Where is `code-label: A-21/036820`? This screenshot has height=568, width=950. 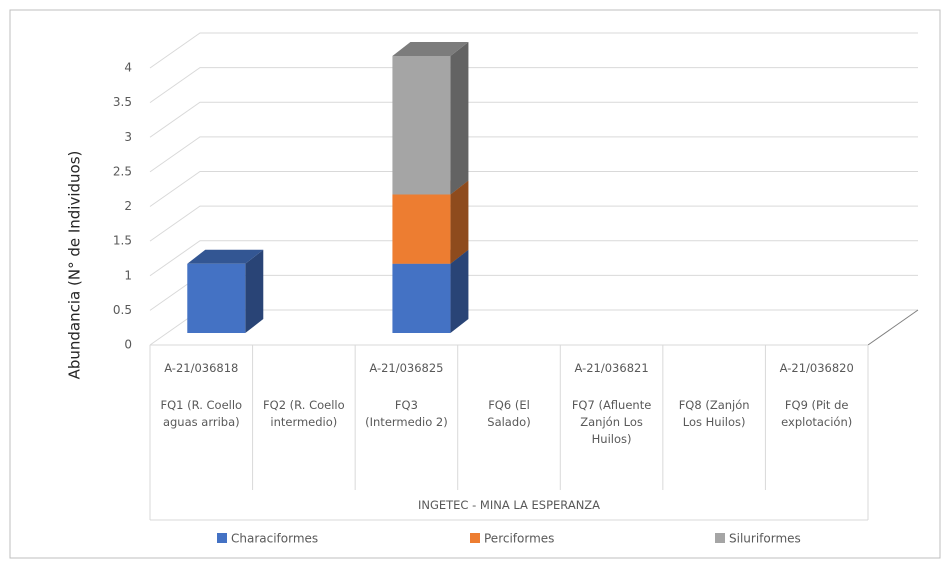 code-label: A-21/036820 is located at coordinates (816, 368).